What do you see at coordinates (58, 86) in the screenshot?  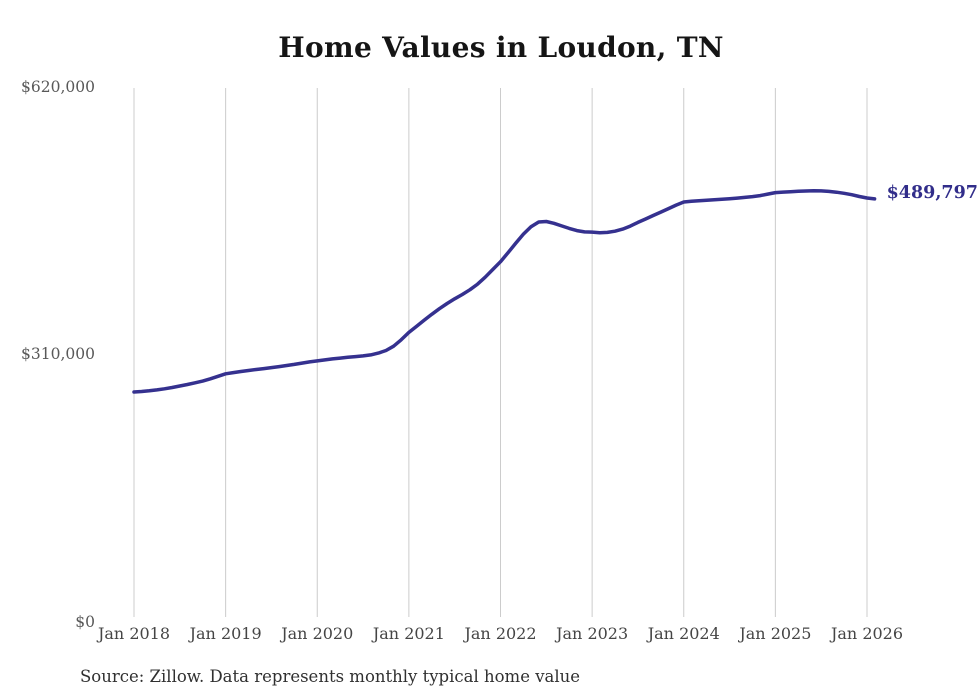 I see `y-tick-label: $620,000` at bounding box center [58, 86].